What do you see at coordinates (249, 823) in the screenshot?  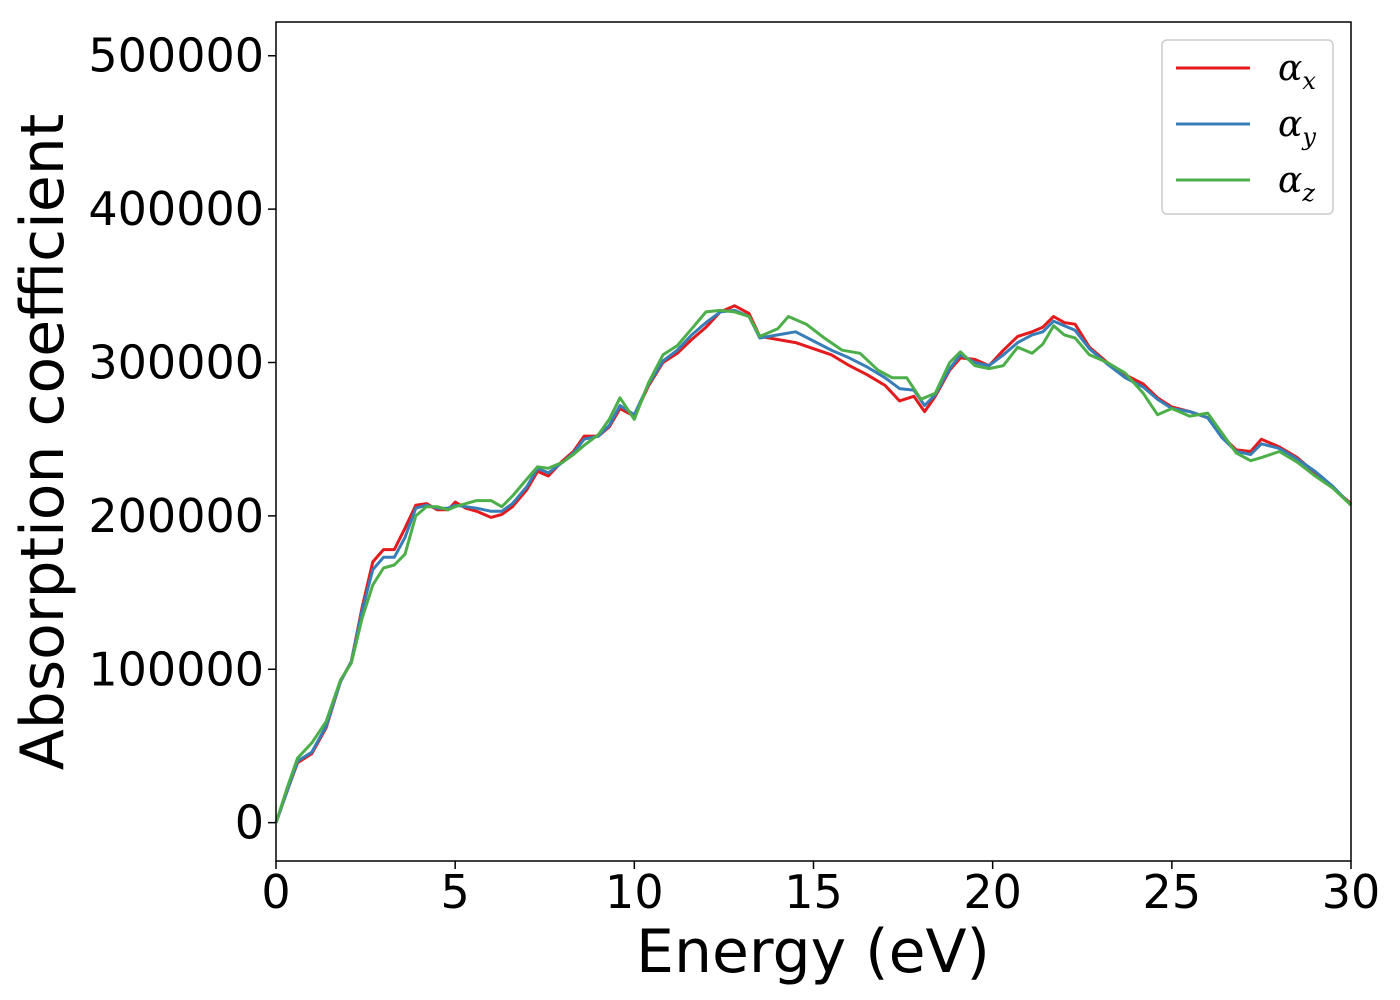 I see `y-tick-label: 0` at bounding box center [249, 823].